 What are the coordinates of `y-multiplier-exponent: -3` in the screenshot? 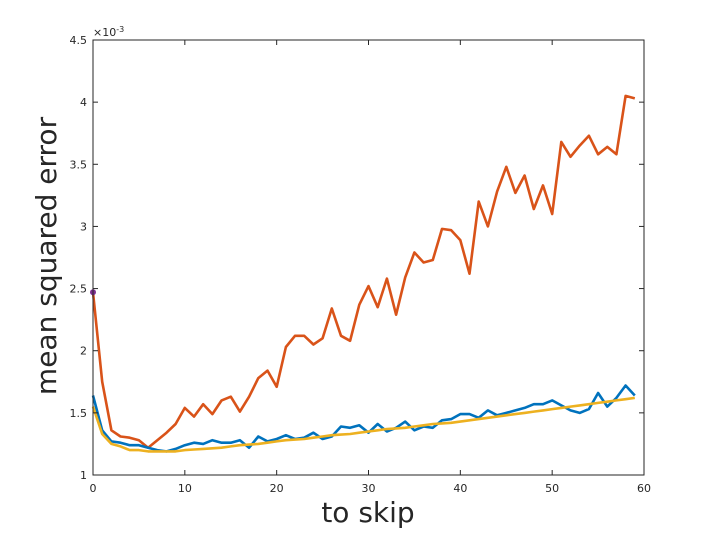 It's located at (120, 29).